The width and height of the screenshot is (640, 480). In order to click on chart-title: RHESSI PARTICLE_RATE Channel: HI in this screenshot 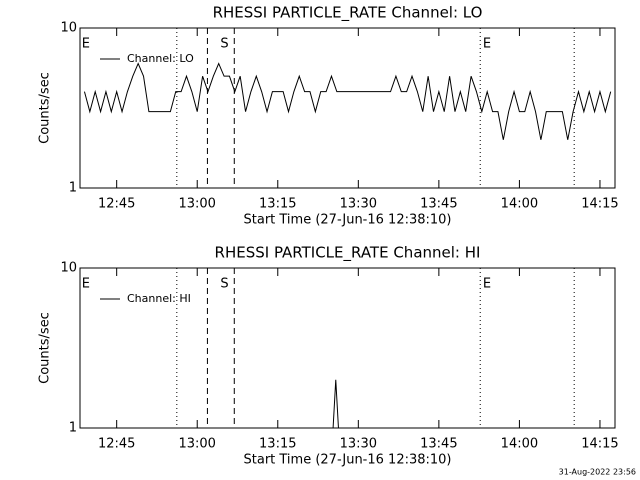, I will do `click(348, 253)`.